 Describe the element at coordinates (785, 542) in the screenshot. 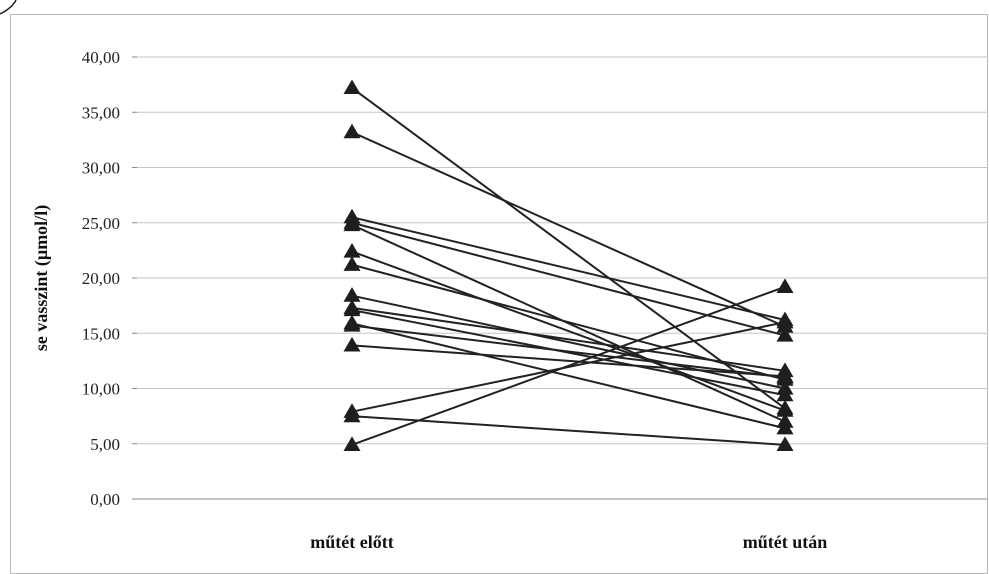

I see `x-category-label: műtét után` at that location.